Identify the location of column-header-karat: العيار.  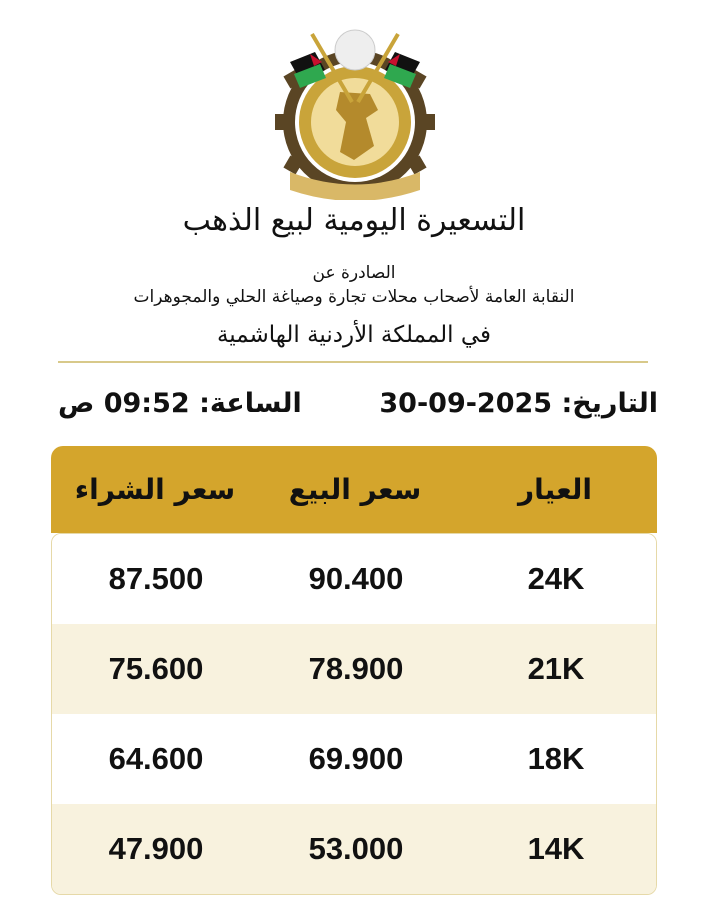
(555, 489).